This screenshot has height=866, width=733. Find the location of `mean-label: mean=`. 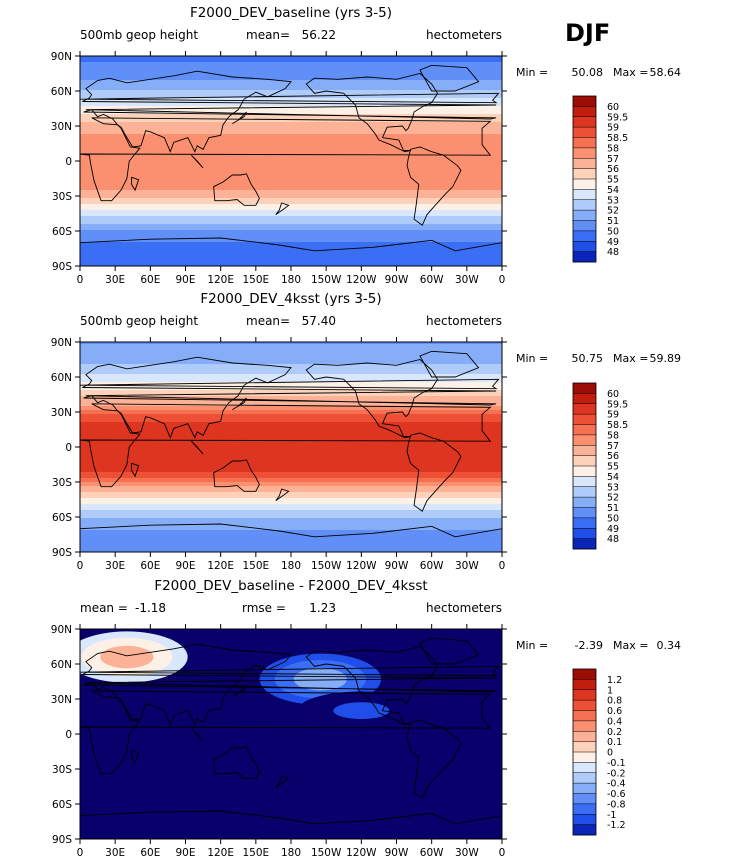

mean-label: mean= is located at coordinates (268, 321).